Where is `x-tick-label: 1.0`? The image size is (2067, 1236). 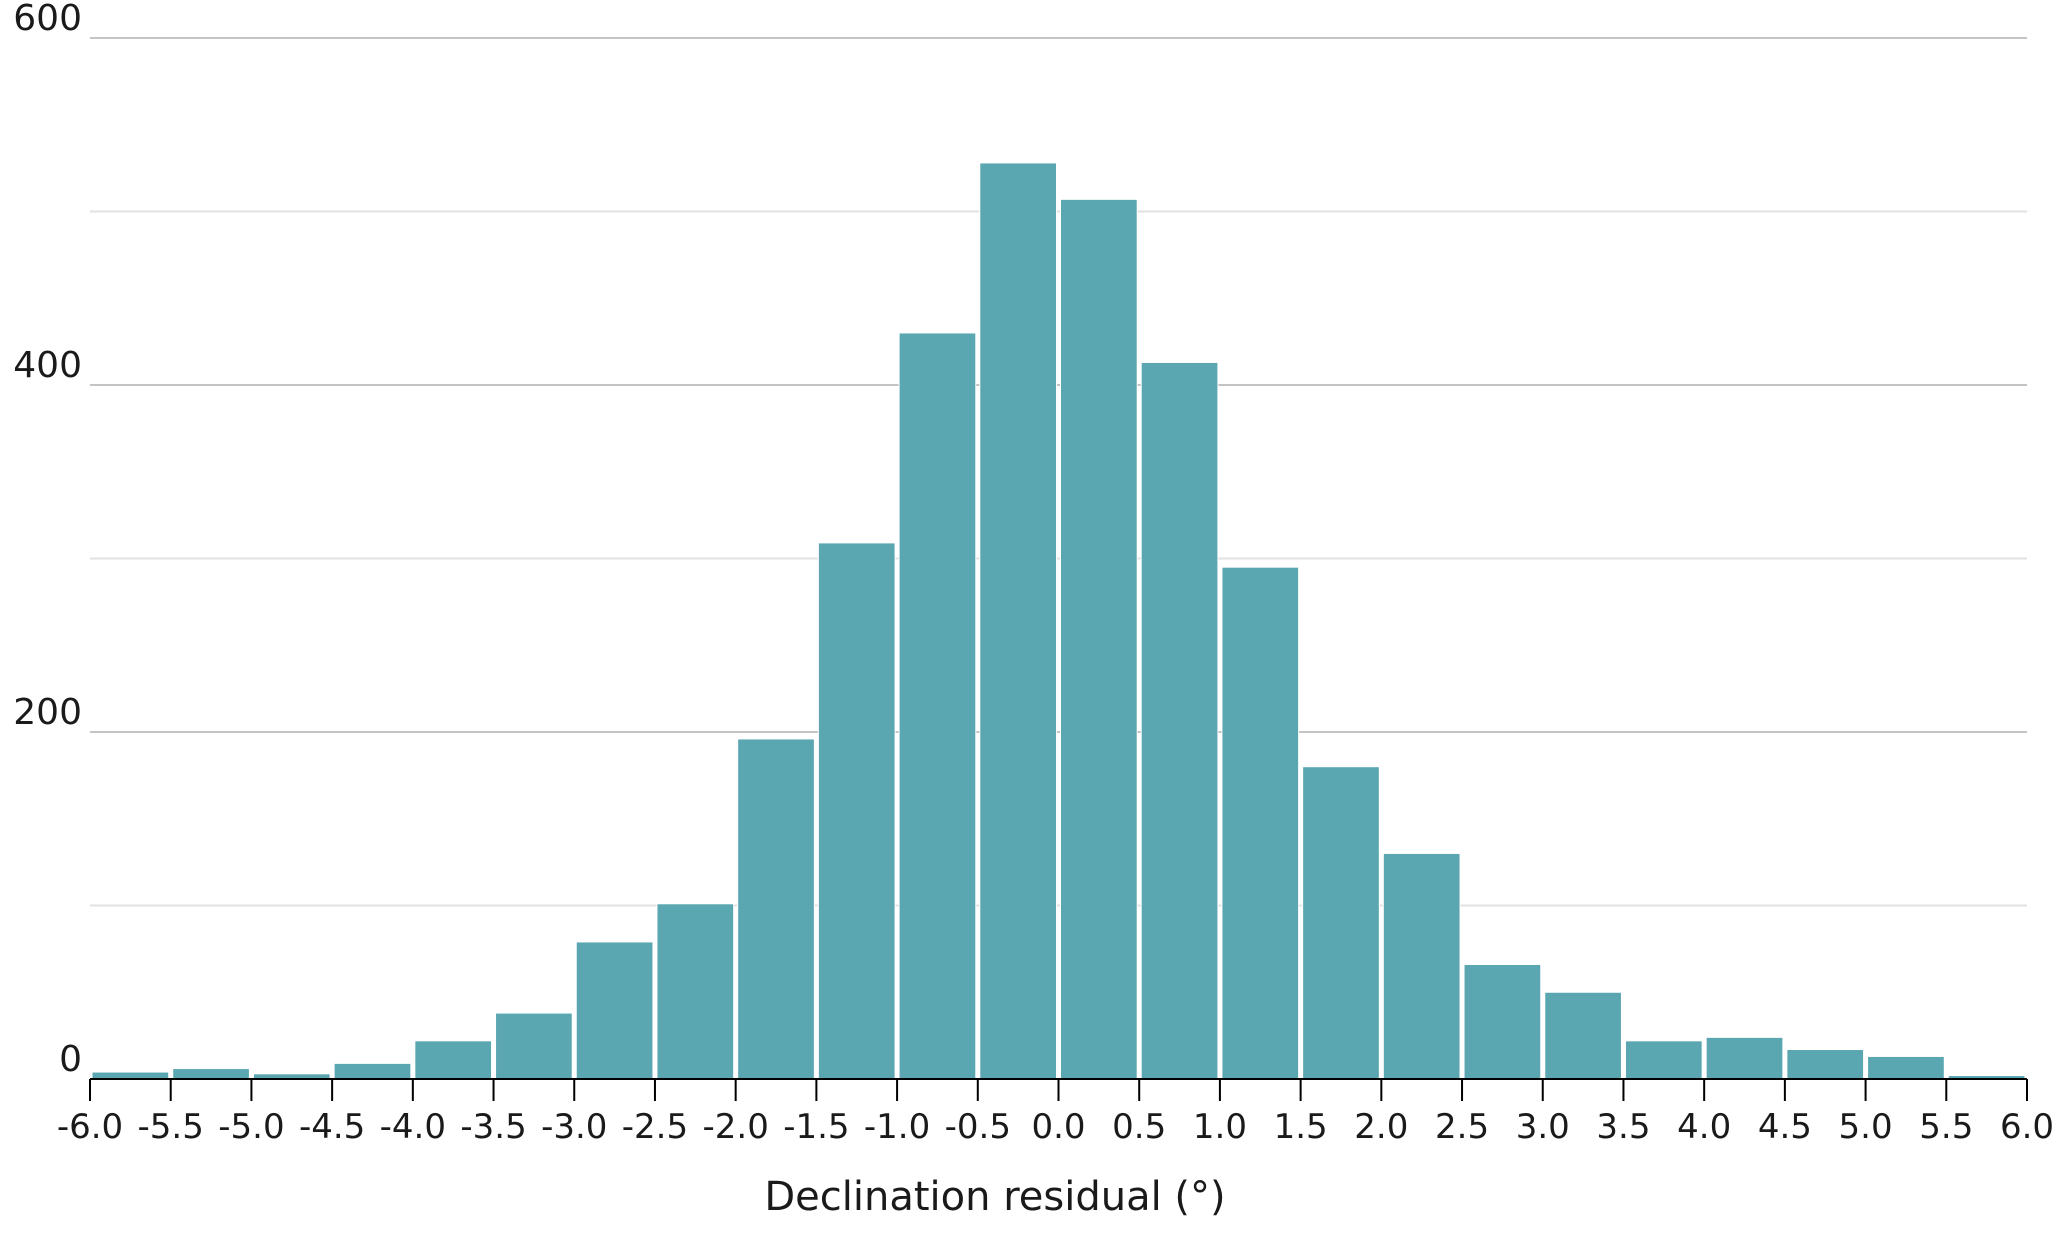
x-tick-label: 1.0 is located at coordinates (1220, 1127).